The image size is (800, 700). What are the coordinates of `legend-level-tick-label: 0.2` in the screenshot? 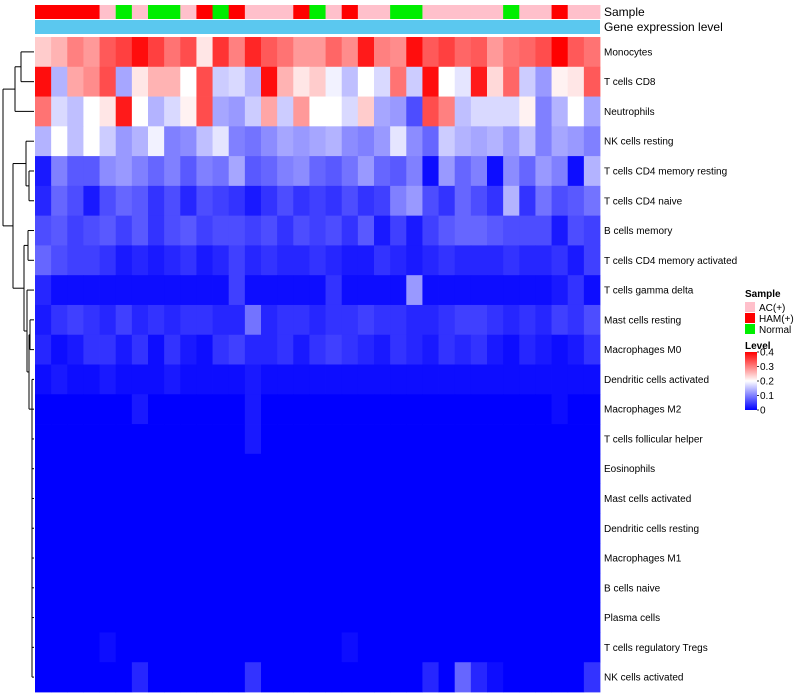 It's located at (767, 382).